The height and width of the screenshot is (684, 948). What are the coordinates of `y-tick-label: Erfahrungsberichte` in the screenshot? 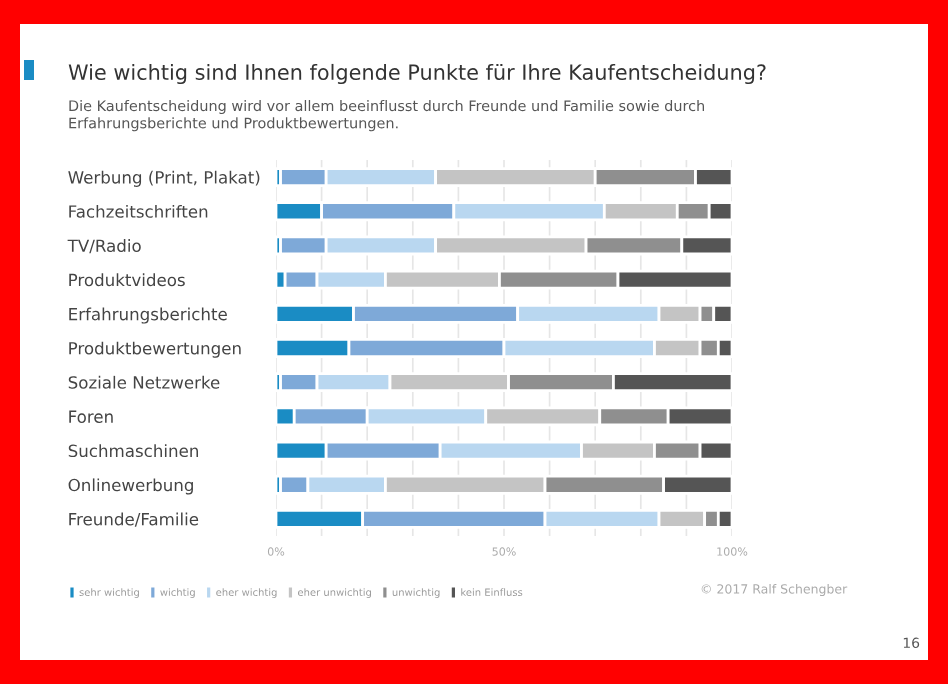 It's located at (148, 315).